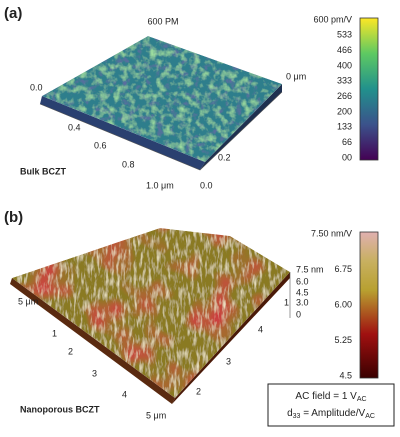  What do you see at coordinates (344, 50) in the screenshot?
I see `colorbar-label: 466` at bounding box center [344, 50].